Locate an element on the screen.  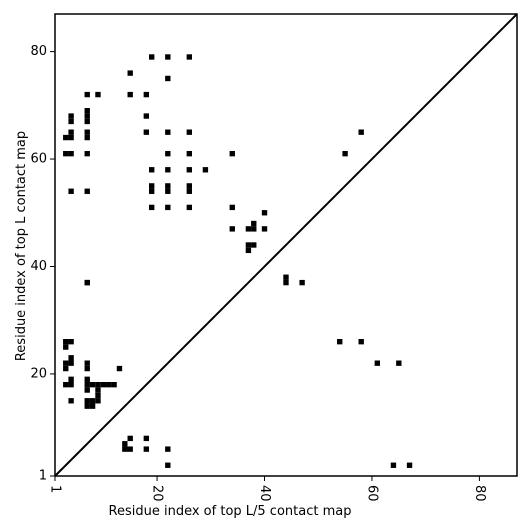
y-axis-ticks: 1 20 40 60 80 is located at coordinates (42, 264).